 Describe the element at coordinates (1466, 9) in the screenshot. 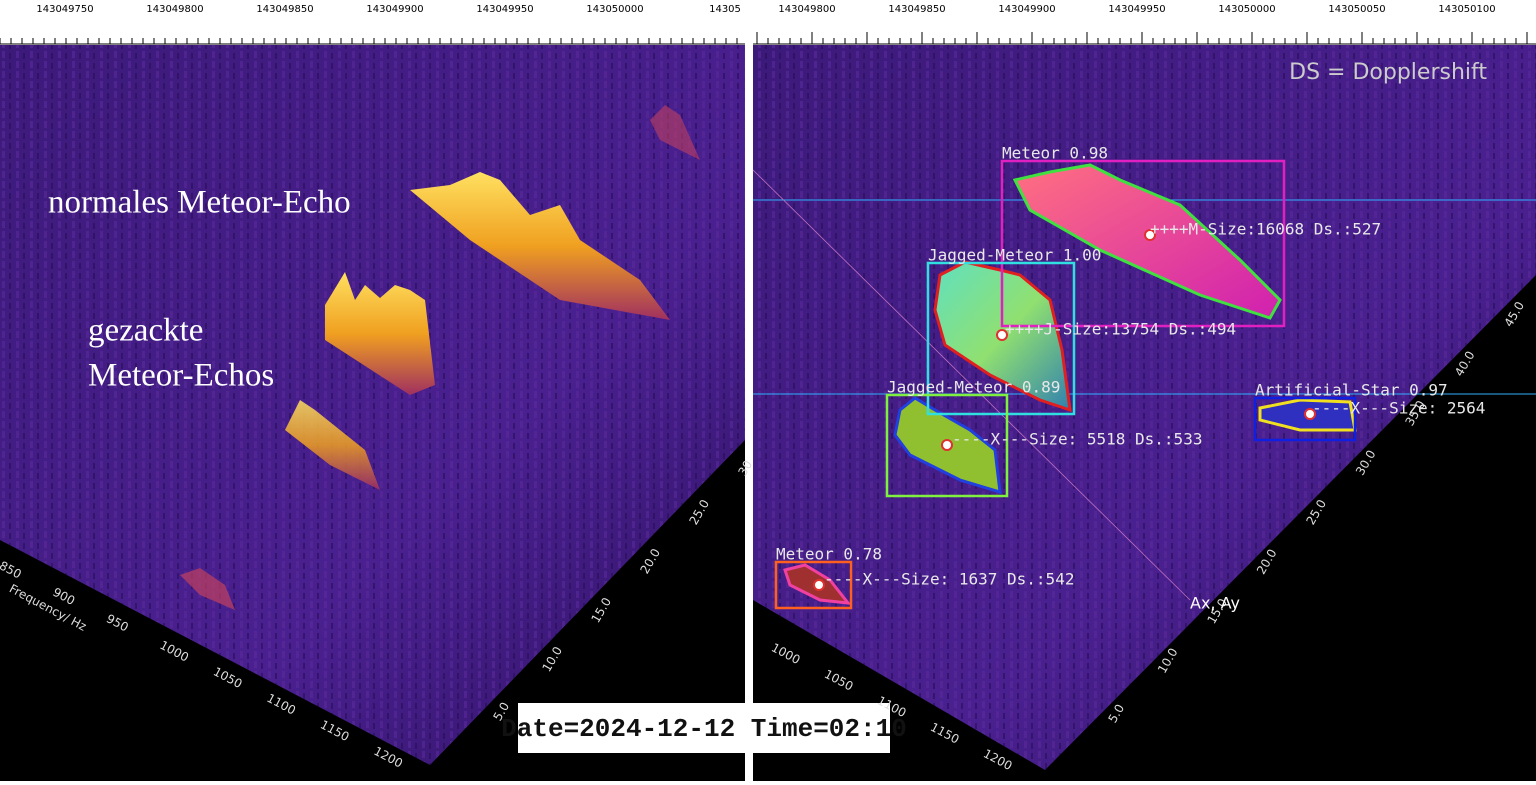

I see `top-tick-label: 143050100` at that location.